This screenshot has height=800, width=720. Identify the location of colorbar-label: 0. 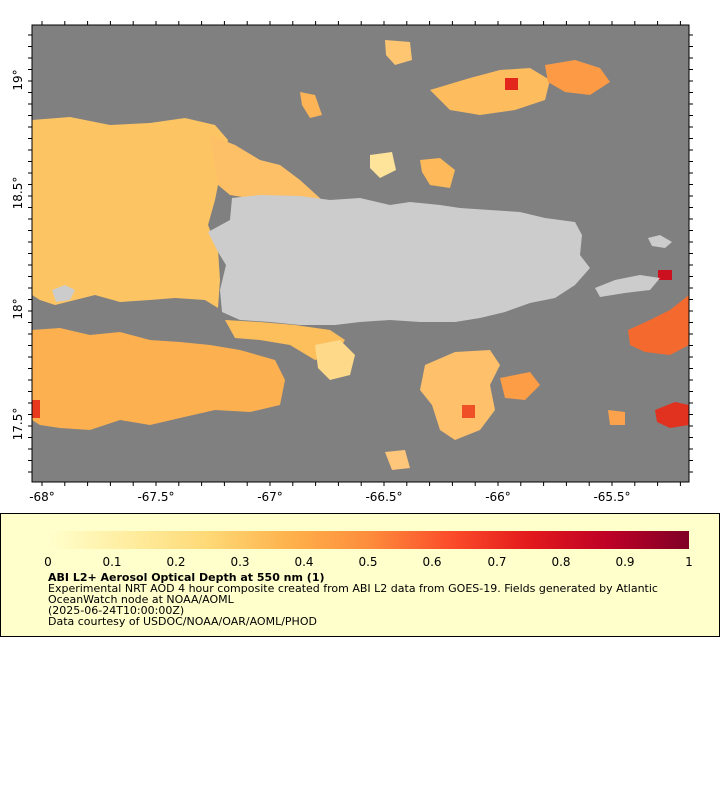
(48, 562).